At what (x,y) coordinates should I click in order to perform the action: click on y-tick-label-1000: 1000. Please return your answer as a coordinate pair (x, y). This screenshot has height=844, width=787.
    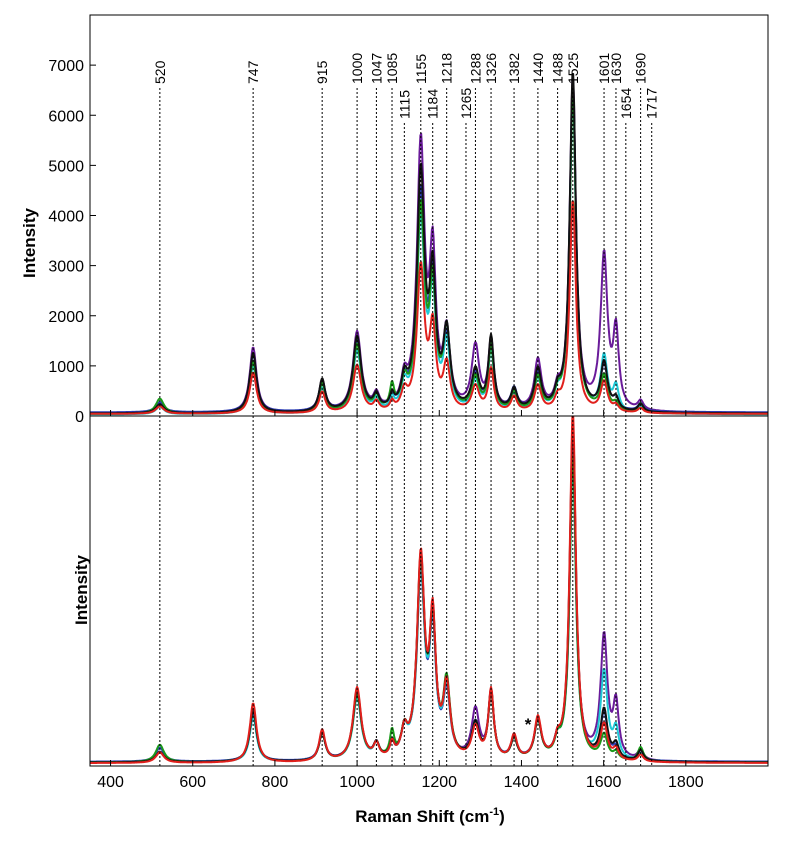
    Looking at the image, I should click on (66, 367).